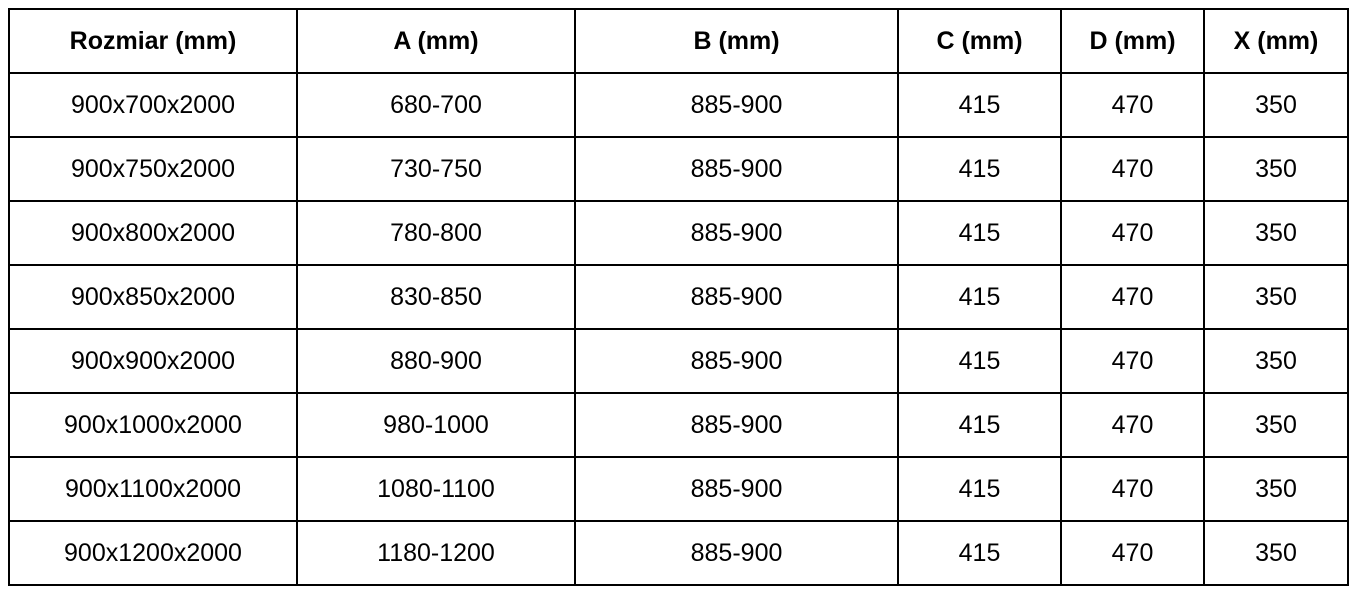 This screenshot has height=593, width=1355. What do you see at coordinates (153, 41) in the screenshot?
I see `header-size: Rozmiar (mm)` at bounding box center [153, 41].